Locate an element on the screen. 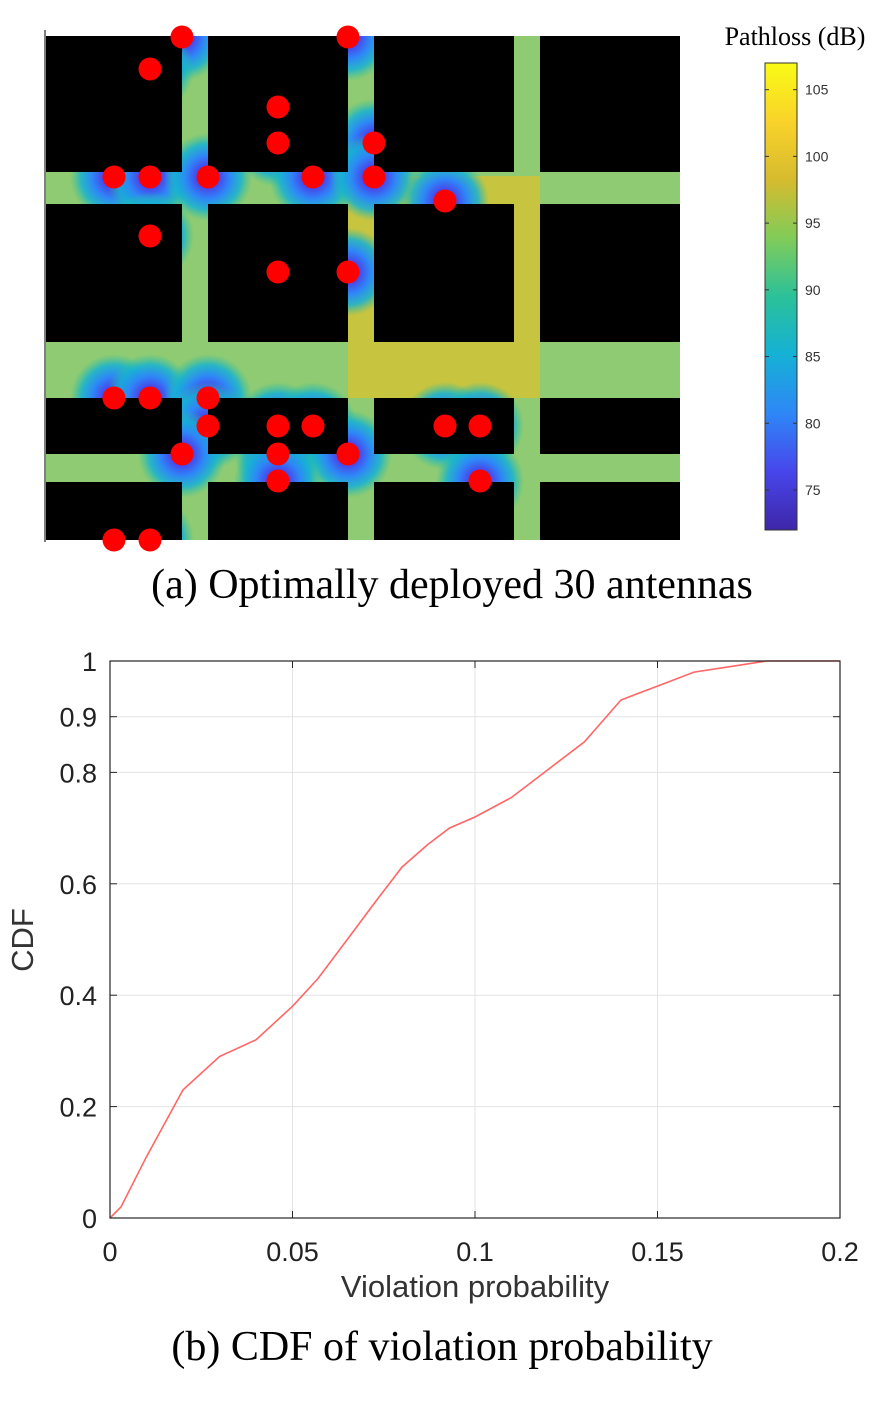 The height and width of the screenshot is (1407, 893). y-axis-label: CDF is located at coordinates (22, 940).